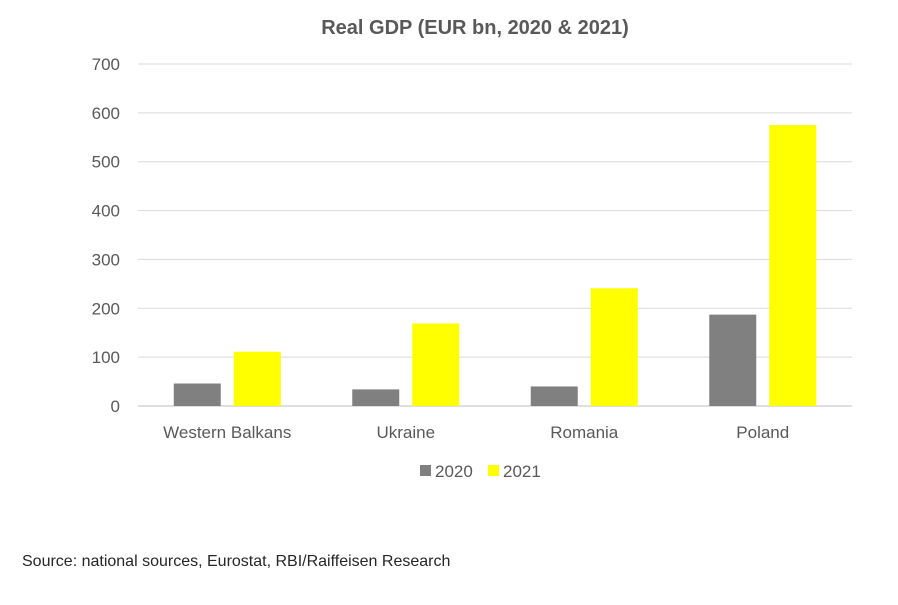 This screenshot has height=605, width=898. I want to click on bar-2020-poland, so click(733, 360).